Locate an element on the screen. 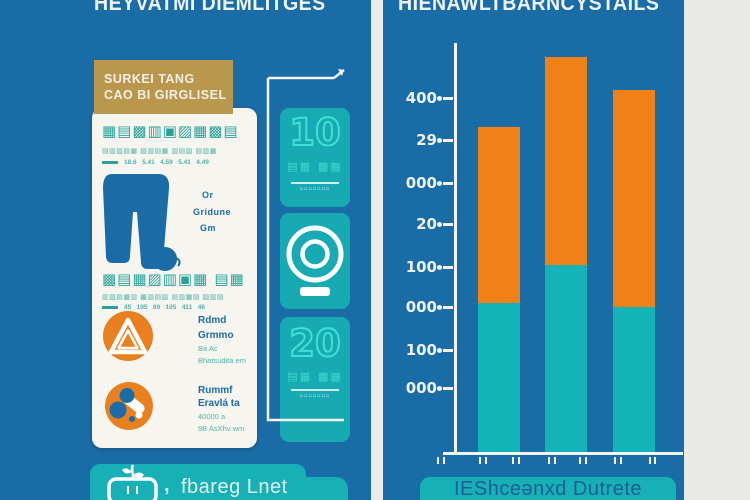 The image size is (750, 500). item1-subtitle: Grmmo is located at coordinates (216, 335).